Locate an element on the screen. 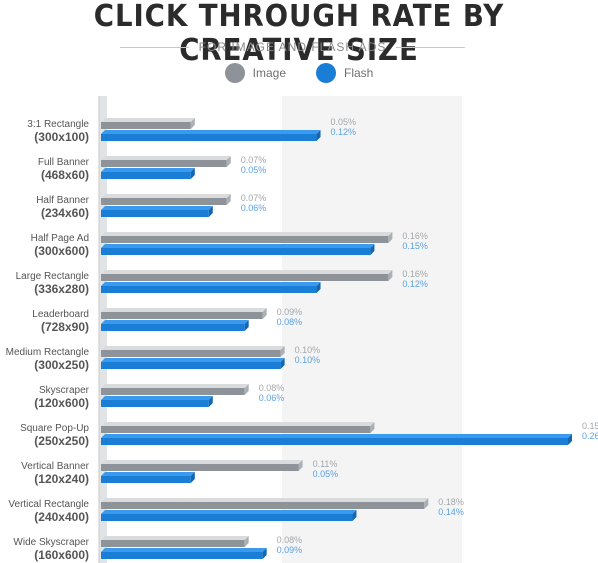 This screenshot has height=563, width=598. category-size-label: (160x600) is located at coordinates (61, 555).